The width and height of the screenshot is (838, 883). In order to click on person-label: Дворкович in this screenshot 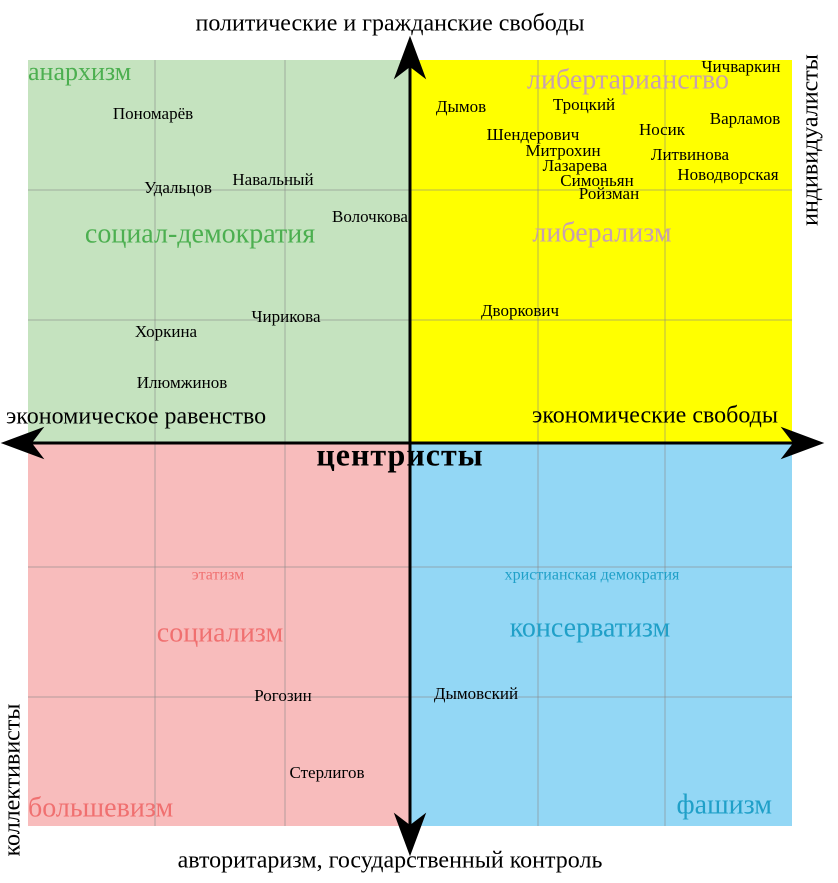, I will do `click(520, 310)`.